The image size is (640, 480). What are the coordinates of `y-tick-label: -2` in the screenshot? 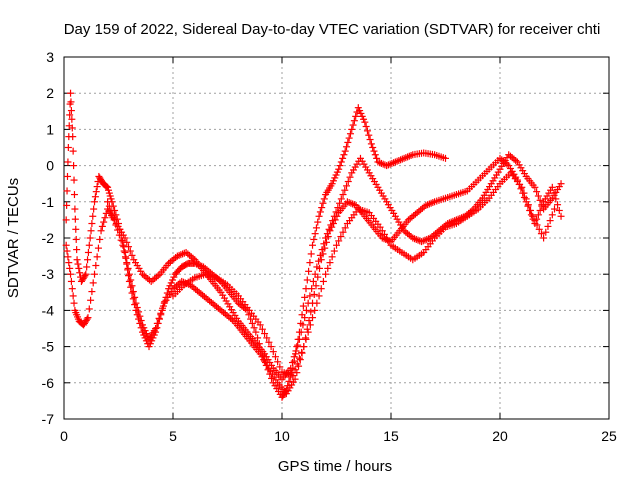 It's located at (48, 238).